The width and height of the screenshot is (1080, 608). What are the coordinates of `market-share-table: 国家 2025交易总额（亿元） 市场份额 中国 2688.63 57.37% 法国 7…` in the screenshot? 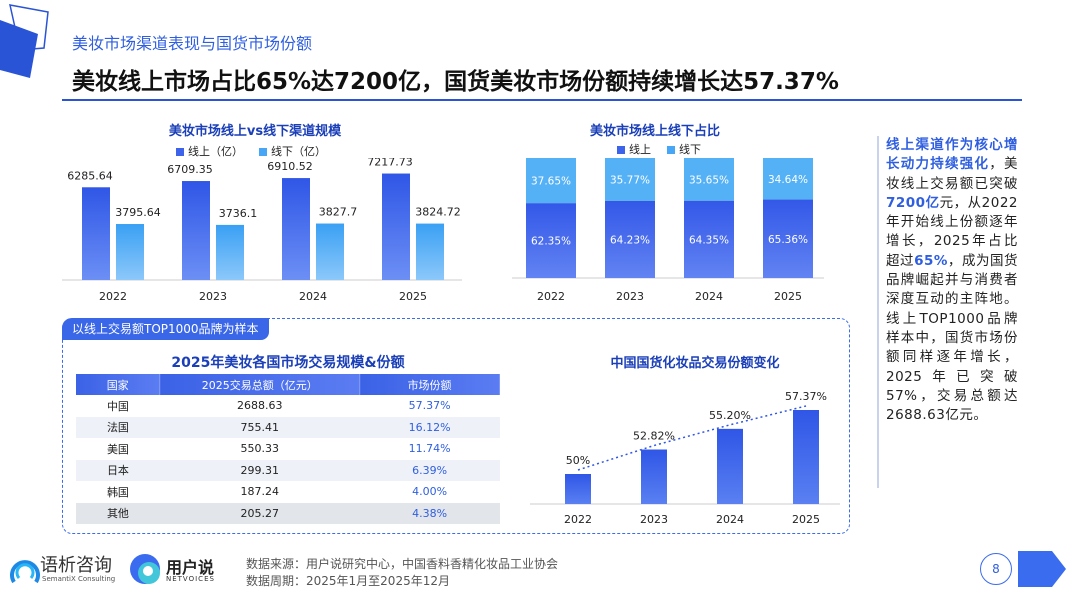 It's located at (288, 449).